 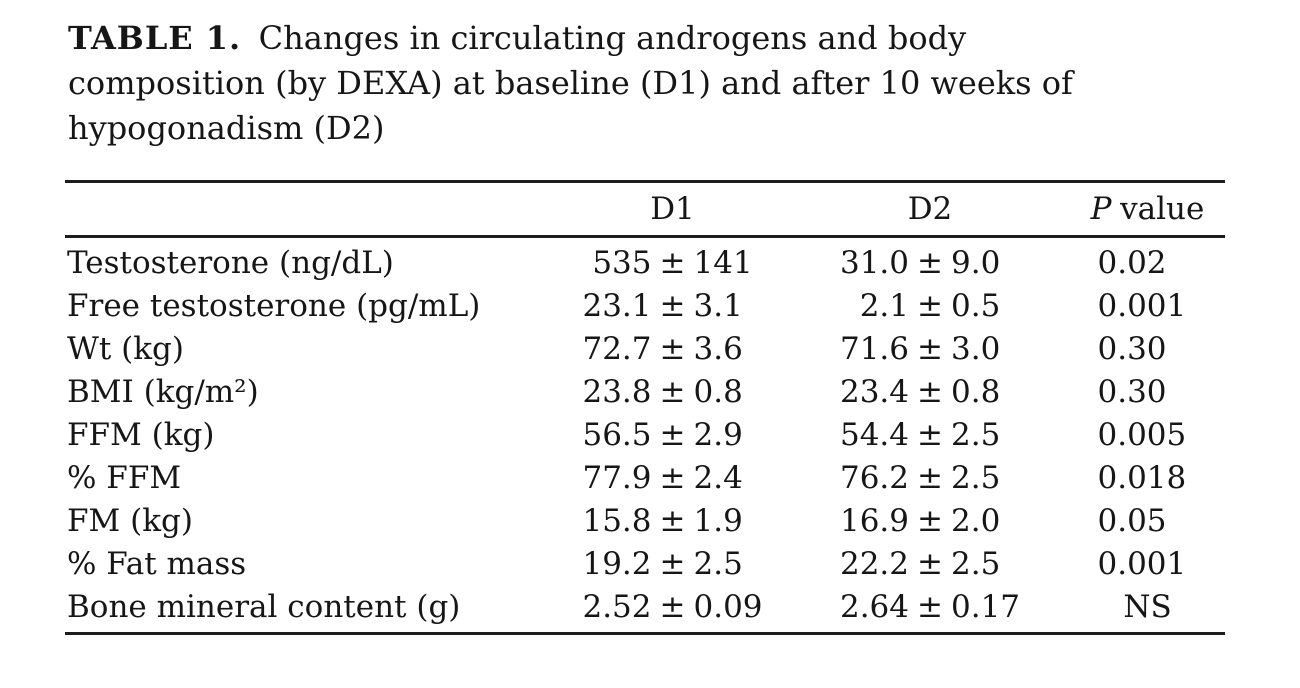 What do you see at coordinates (125, 349) in the screenshot?
I see `row-label: Wt (kg)` at bounding box center [125, 349].